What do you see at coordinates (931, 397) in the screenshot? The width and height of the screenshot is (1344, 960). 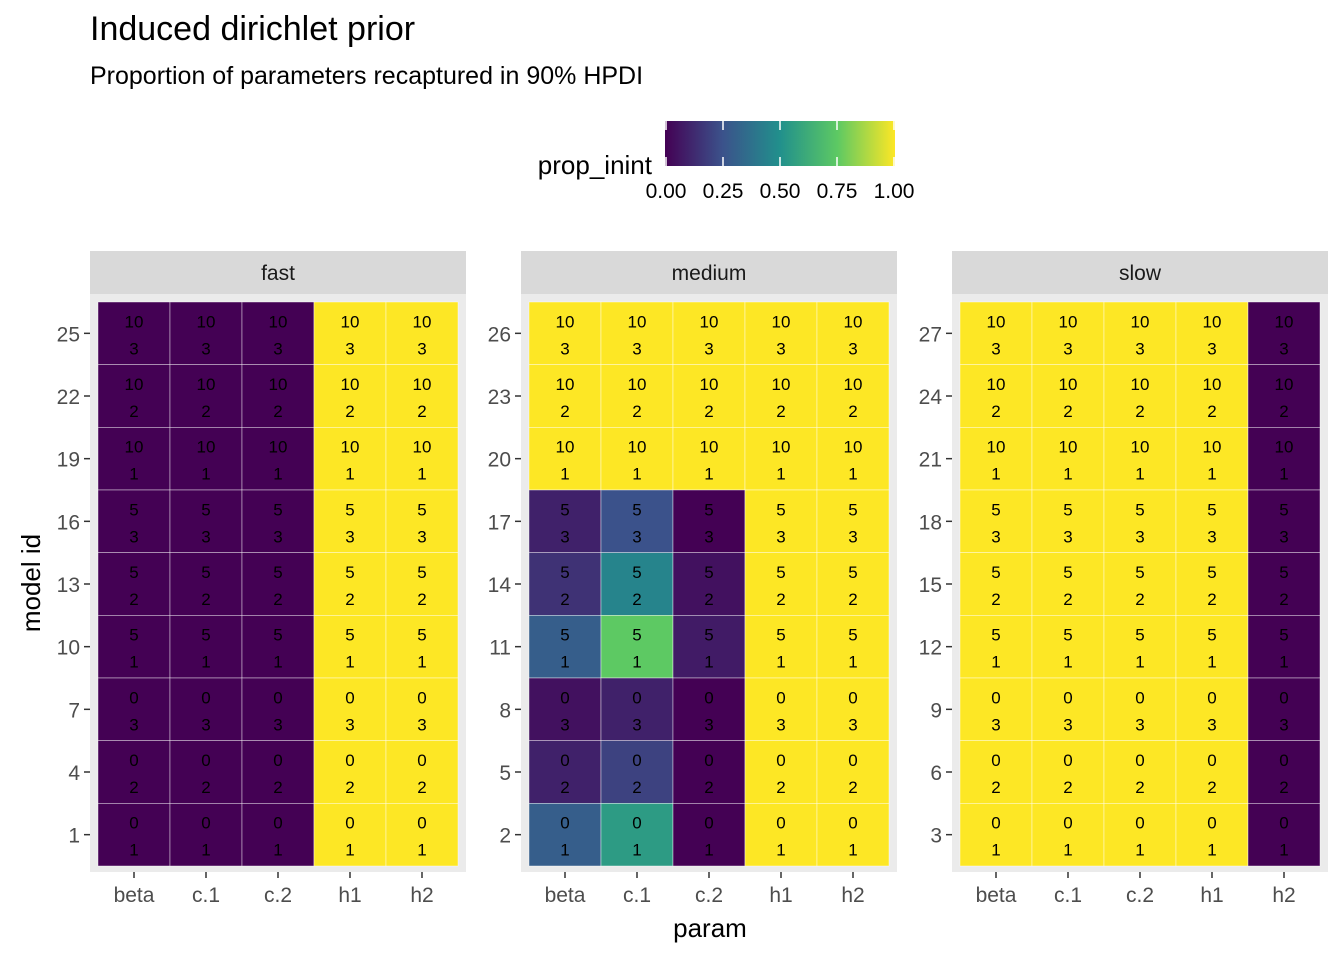 I see `y-tick-label: 24` at bounding box center [931, 397].